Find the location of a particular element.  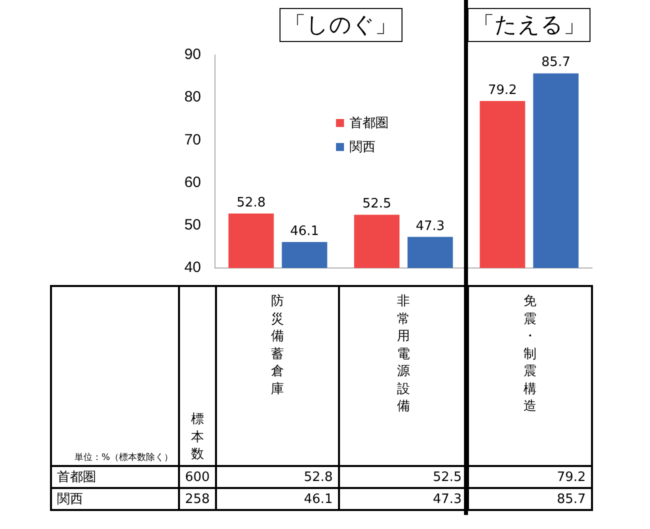

x-tick-label: 非常用電源設備 is located at coordinates (403, 354).